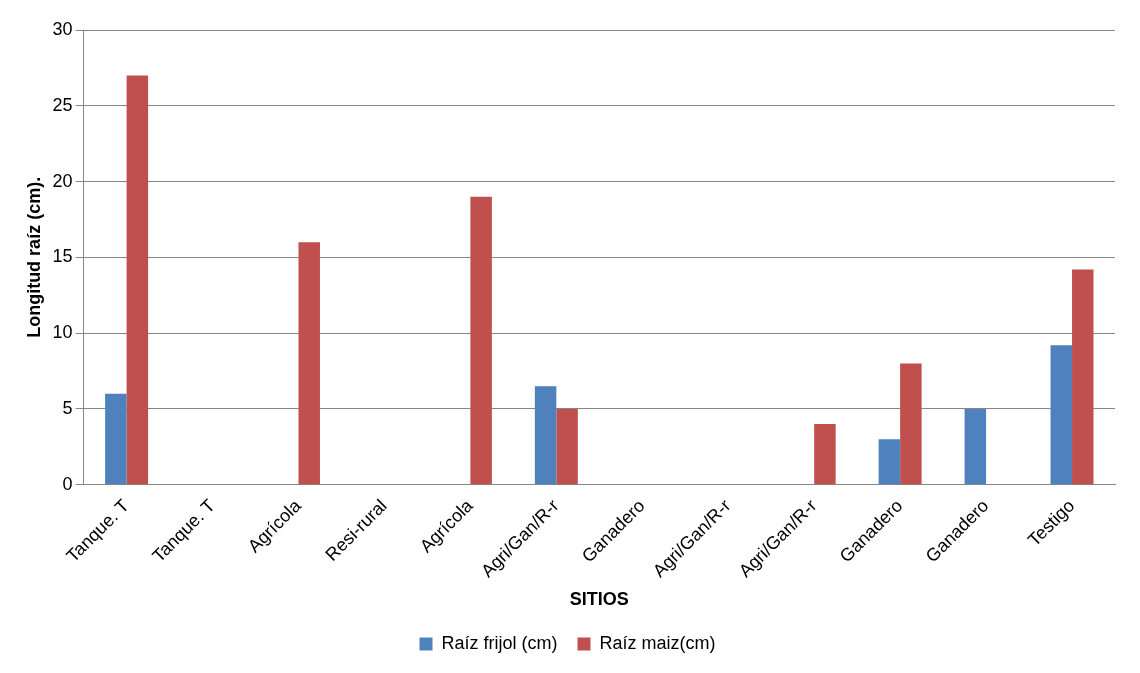  What do you see at coordinates (657, 642) in the screenshot?
I see `legend-label: Raíz maiz(cm)` at bounding box center [657, 642].